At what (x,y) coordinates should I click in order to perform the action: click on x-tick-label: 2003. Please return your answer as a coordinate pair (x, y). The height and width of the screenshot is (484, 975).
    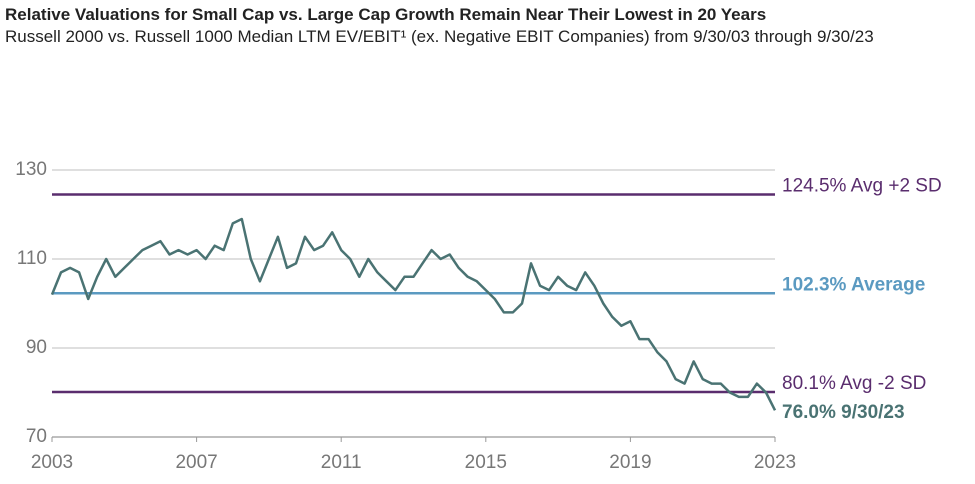
    Looking at the image, I should click on (52, 462).